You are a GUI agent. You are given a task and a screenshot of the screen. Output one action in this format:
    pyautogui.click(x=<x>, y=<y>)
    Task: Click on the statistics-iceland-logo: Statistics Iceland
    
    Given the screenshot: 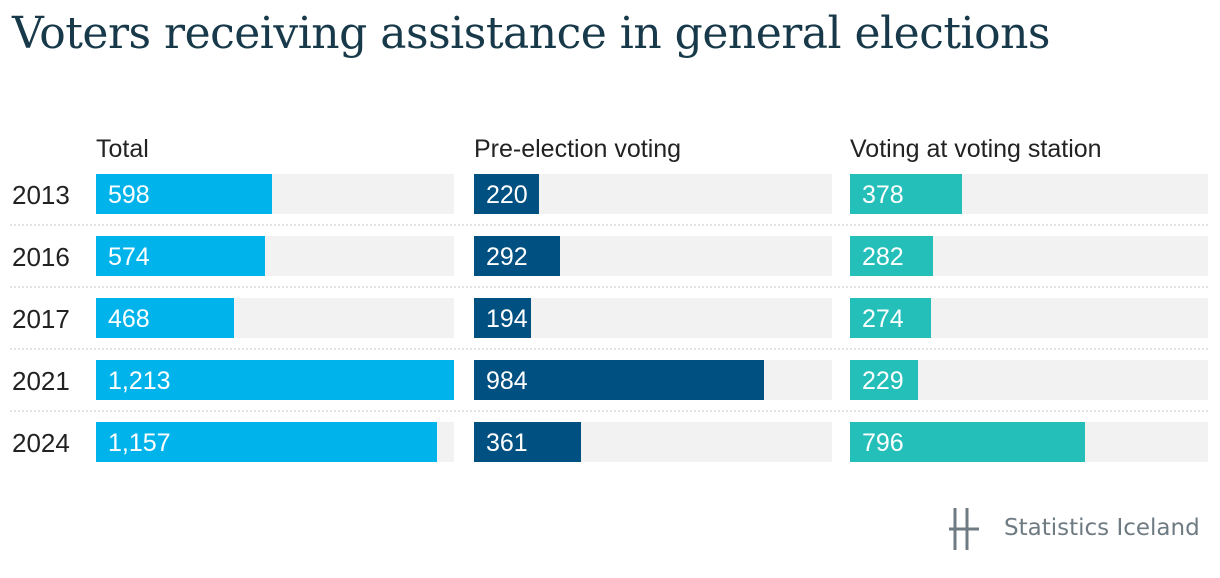 What is the action you would take?
    pyautogui.click(x=1072, y=529)
    